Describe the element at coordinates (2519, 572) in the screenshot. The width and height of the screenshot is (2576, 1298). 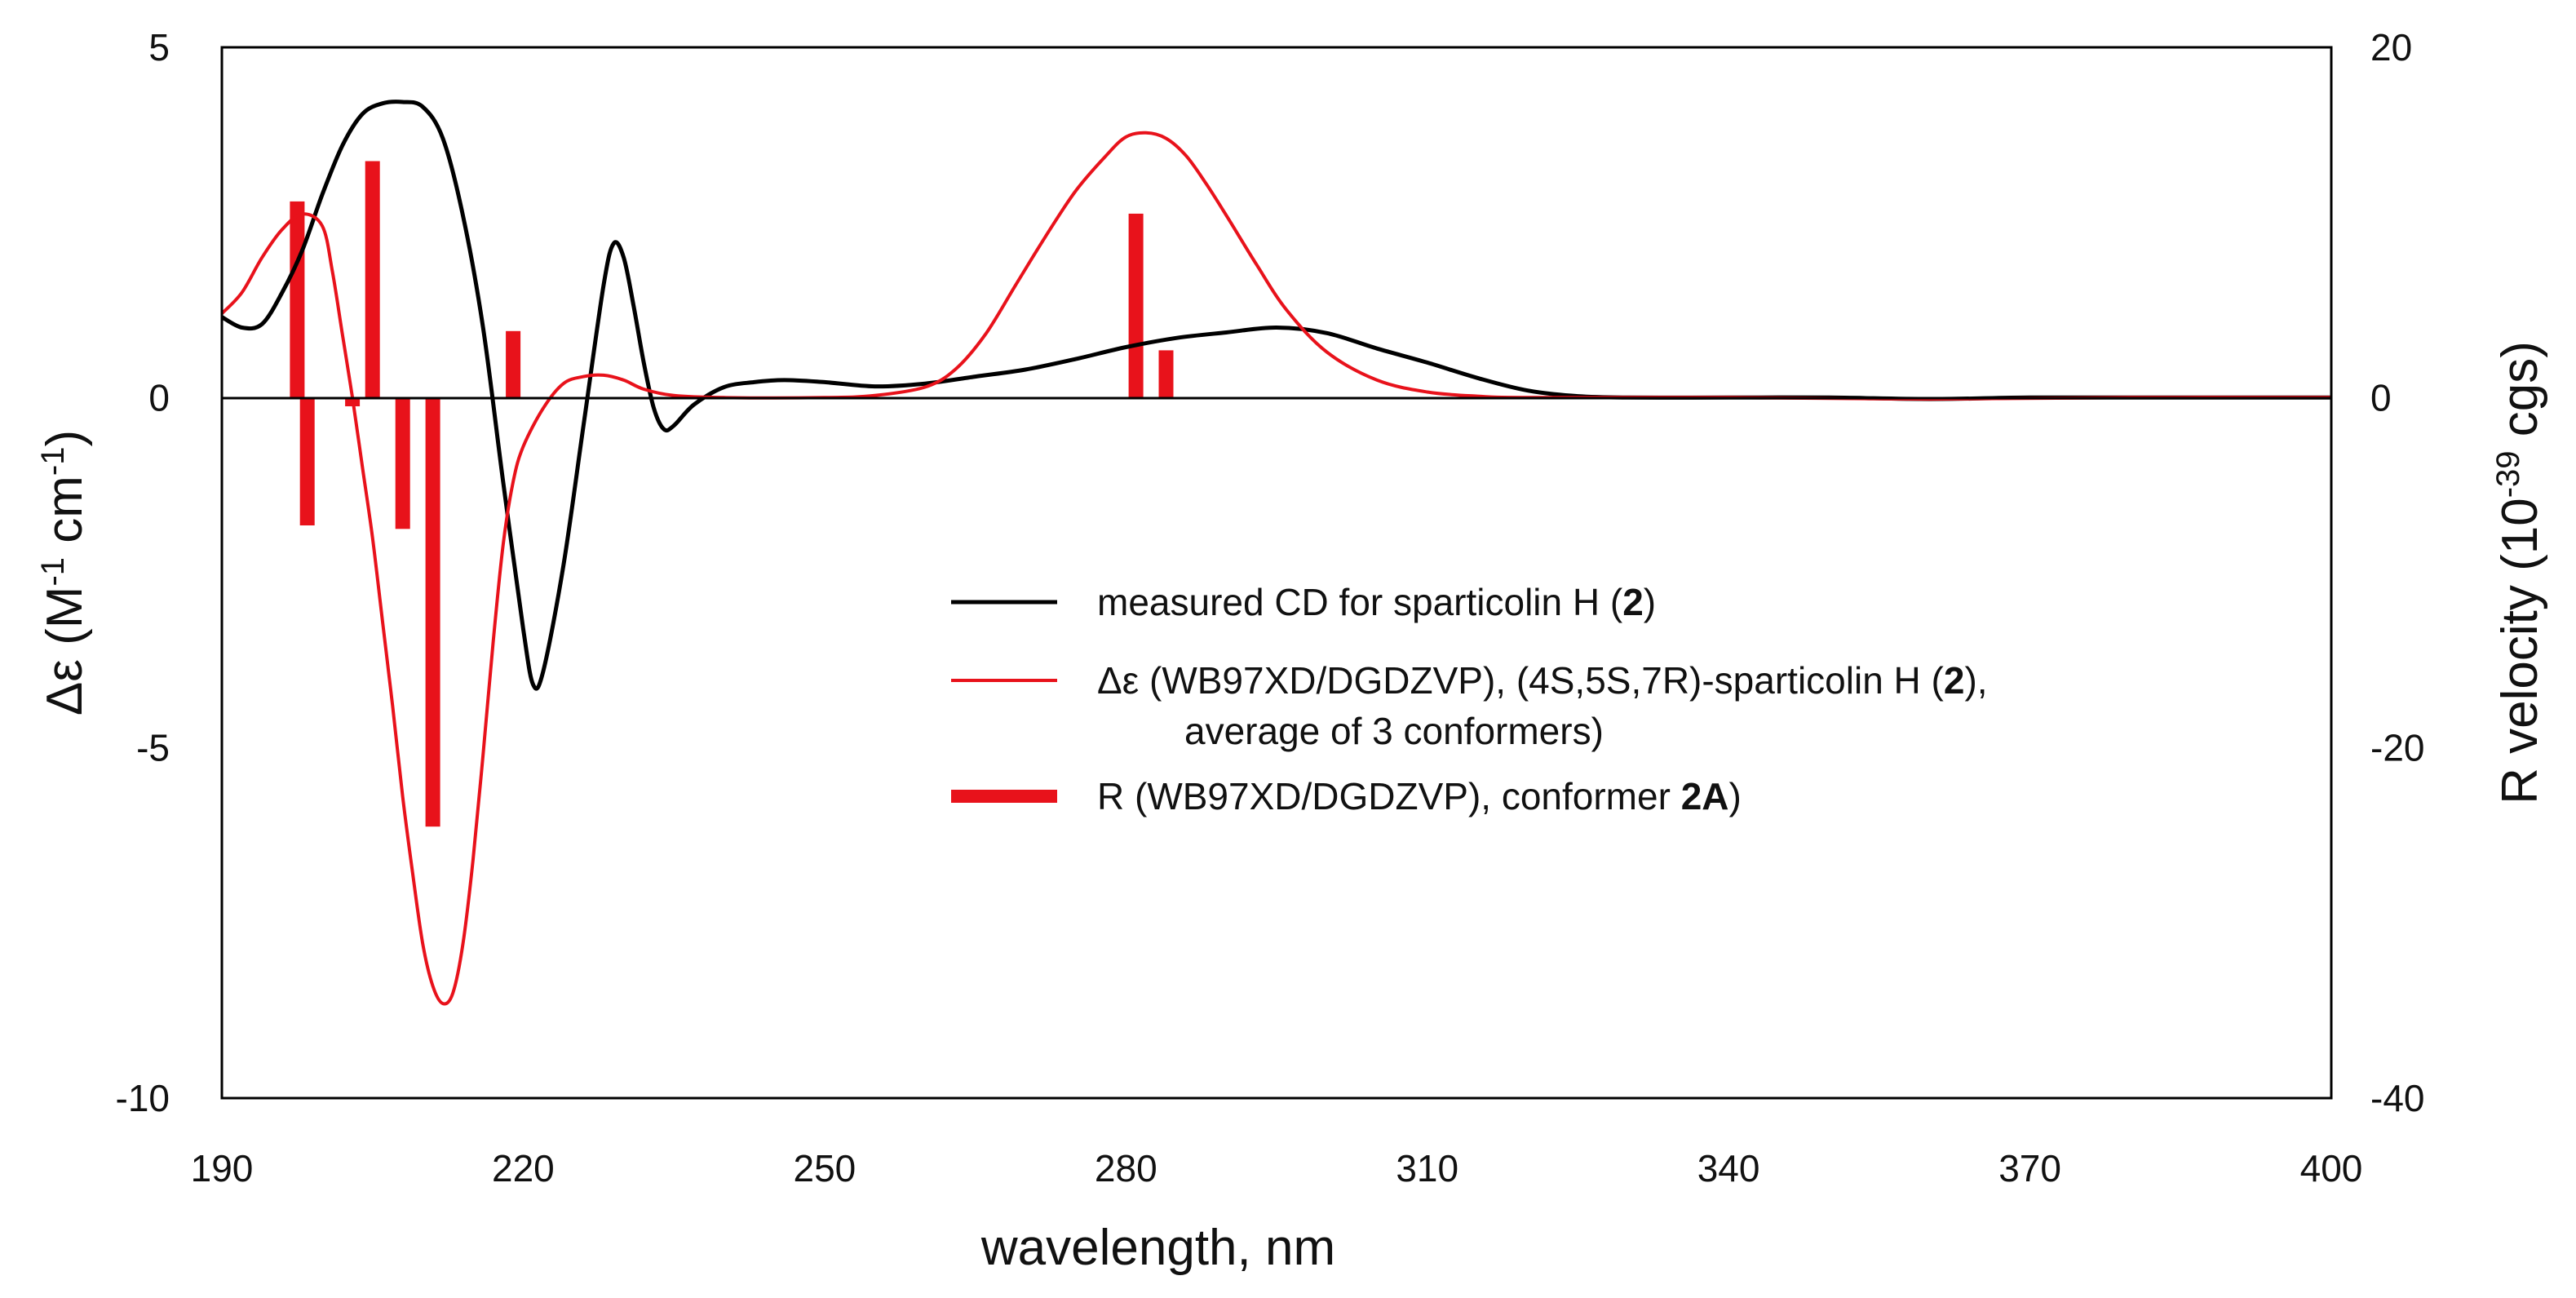
I see `y-axis-right-title: R velocity (10-39 cgs)` at that location.